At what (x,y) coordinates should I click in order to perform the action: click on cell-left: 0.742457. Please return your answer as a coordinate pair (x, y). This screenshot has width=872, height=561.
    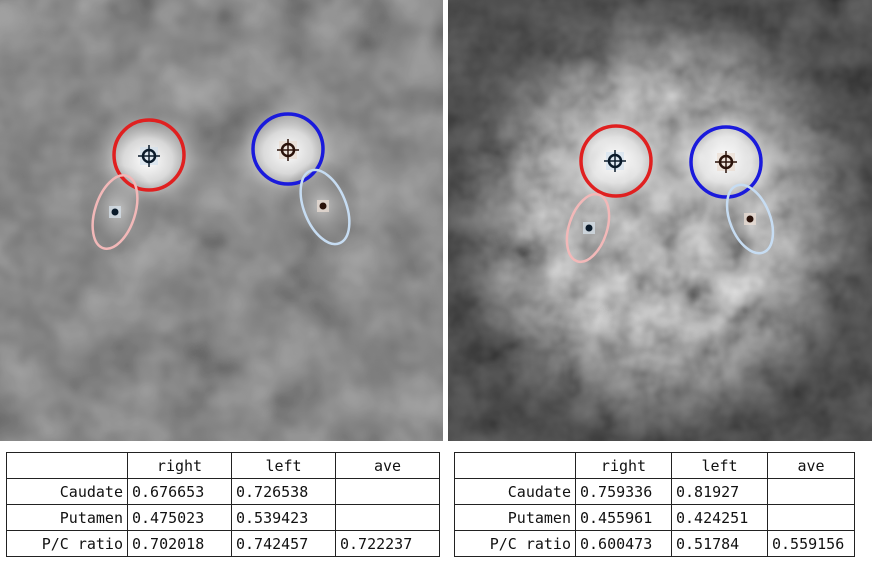
    Looking at the image, I should click on (283, 543).